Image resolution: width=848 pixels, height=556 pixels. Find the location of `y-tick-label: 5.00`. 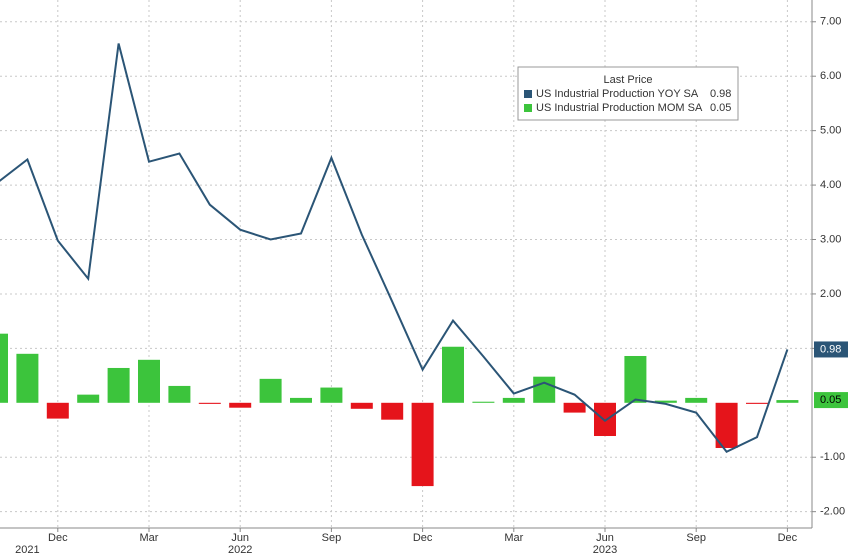

y-tick-label: 5.00 is located at coordinates (830, 131).